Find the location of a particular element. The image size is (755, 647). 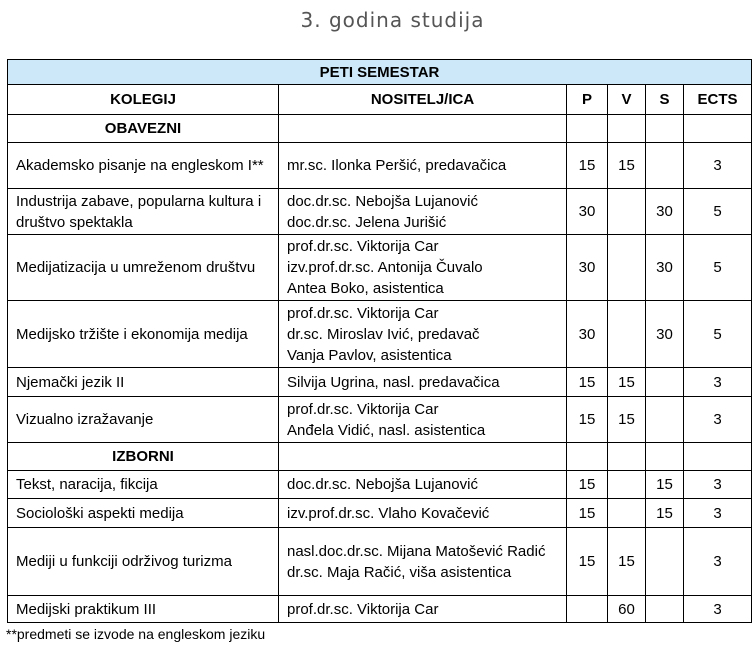

nositelj-cell: prof.dr.sc. Viktorija Car is located at coordinates (422, 609).